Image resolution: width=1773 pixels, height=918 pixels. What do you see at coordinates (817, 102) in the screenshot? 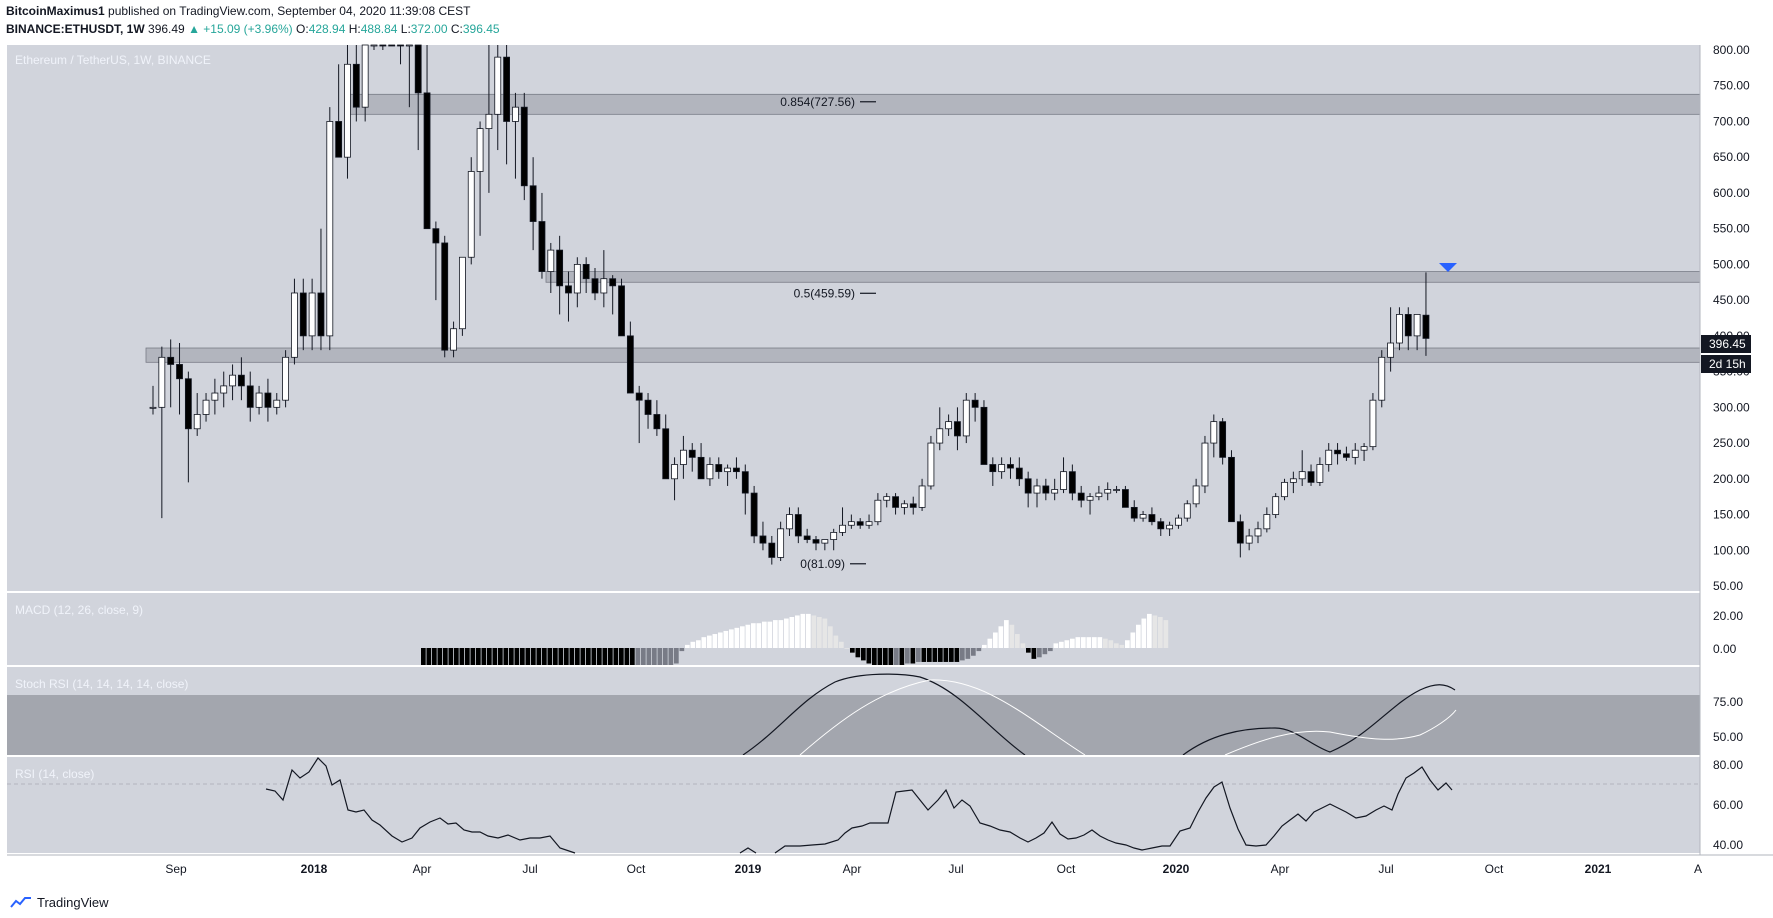
I see `fib-level-label: 0.854(727.56)` at bounding box center [817, 102].